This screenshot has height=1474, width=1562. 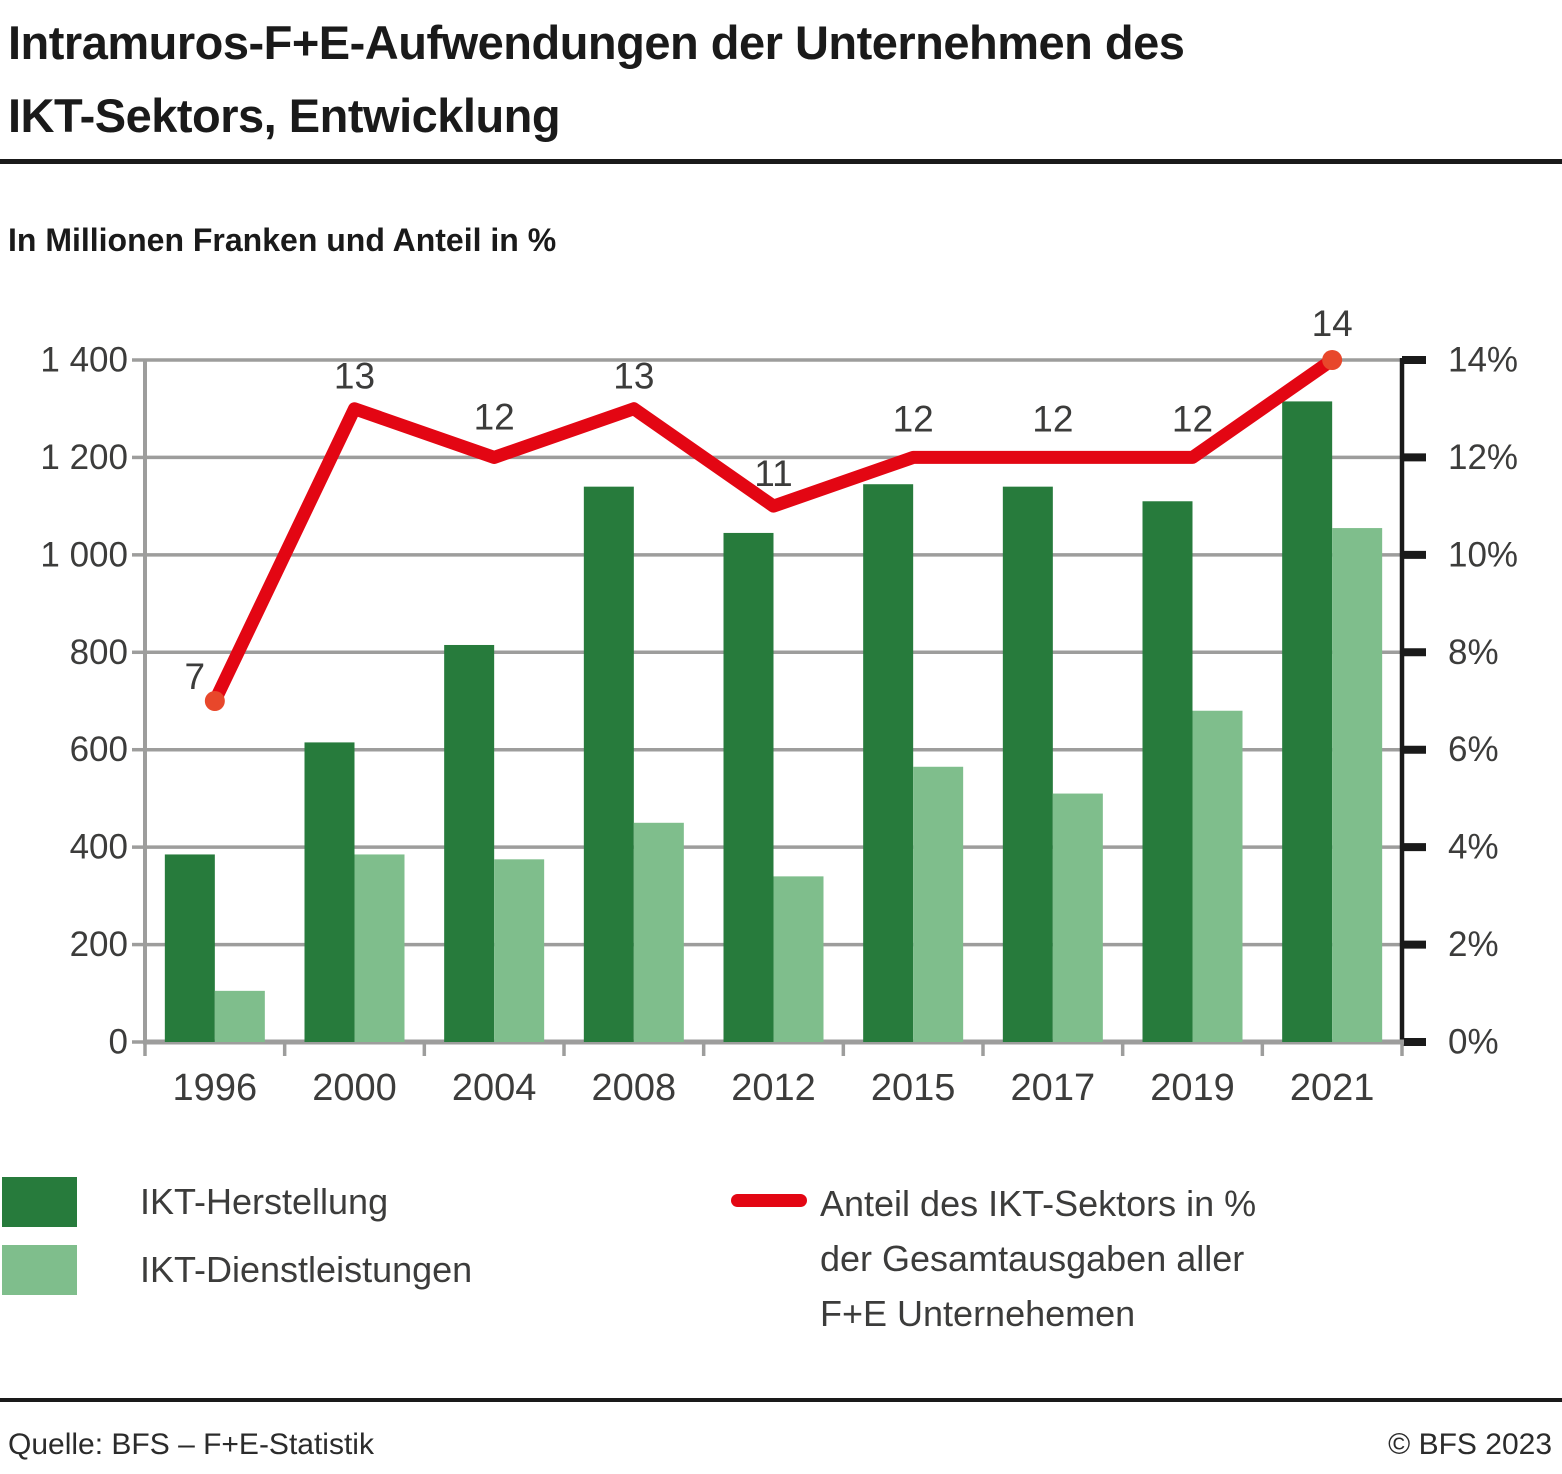 What do you see at coordinates (1473, 1042) in the screenshot?
I see `right-axis-tick-label: 0%` at bounding box center [1473, 1042].